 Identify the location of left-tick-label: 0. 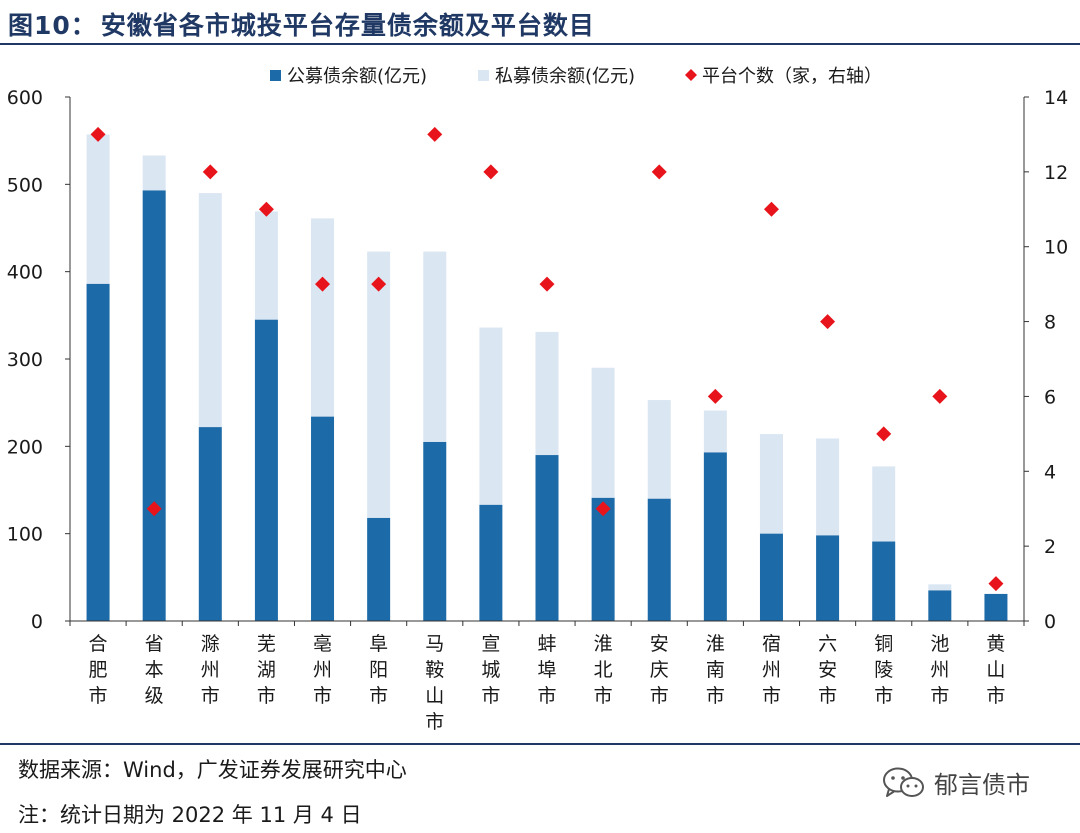
(37, 622).